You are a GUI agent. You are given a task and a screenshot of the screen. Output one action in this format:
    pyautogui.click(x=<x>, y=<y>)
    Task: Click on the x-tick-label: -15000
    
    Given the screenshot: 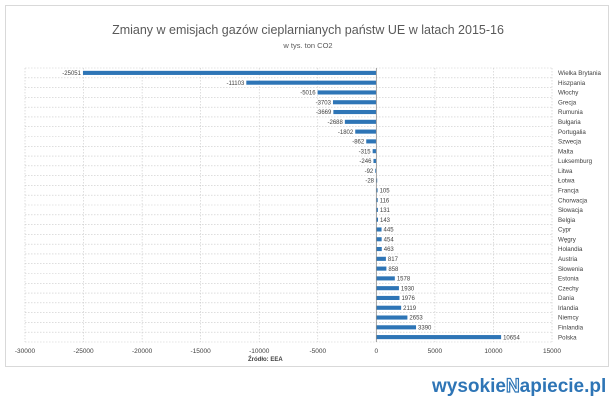 What is the action you would take?
    pyautogui.click(x=201, y=351)
    